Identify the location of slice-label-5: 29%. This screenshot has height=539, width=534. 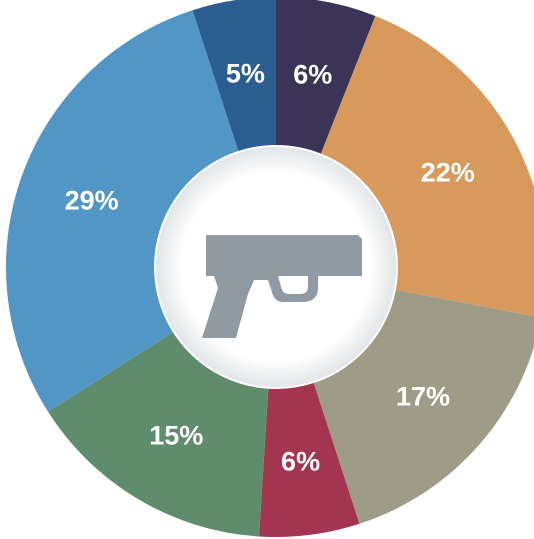
(92, 201).